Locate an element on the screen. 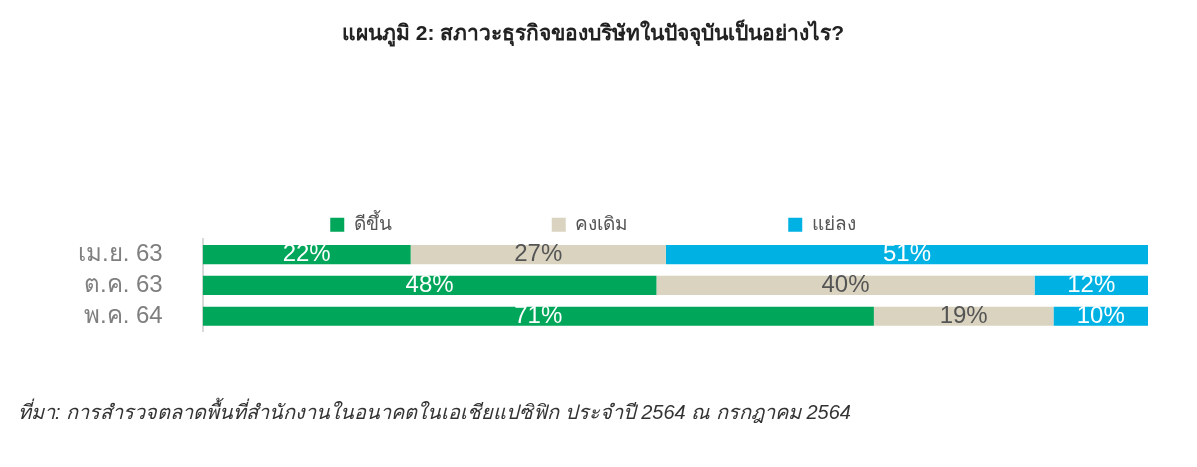  chart-title: แผนภูมิ 2: สภาวะธุรกิจของบริษัทในปัจจุบันเป็นอย่างไร? is located at coordinates (593, 33).